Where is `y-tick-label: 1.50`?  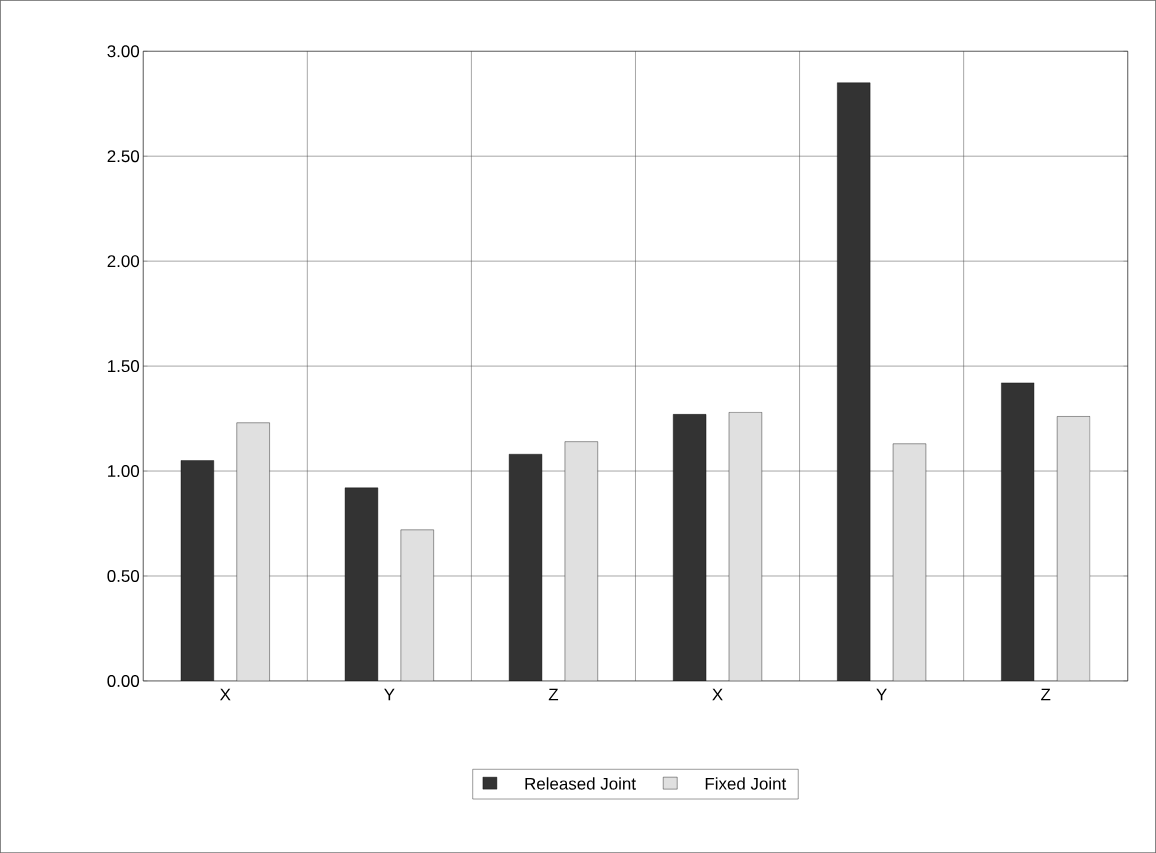
y-tick-label: 1.50 is located at coordinates (124, 366).